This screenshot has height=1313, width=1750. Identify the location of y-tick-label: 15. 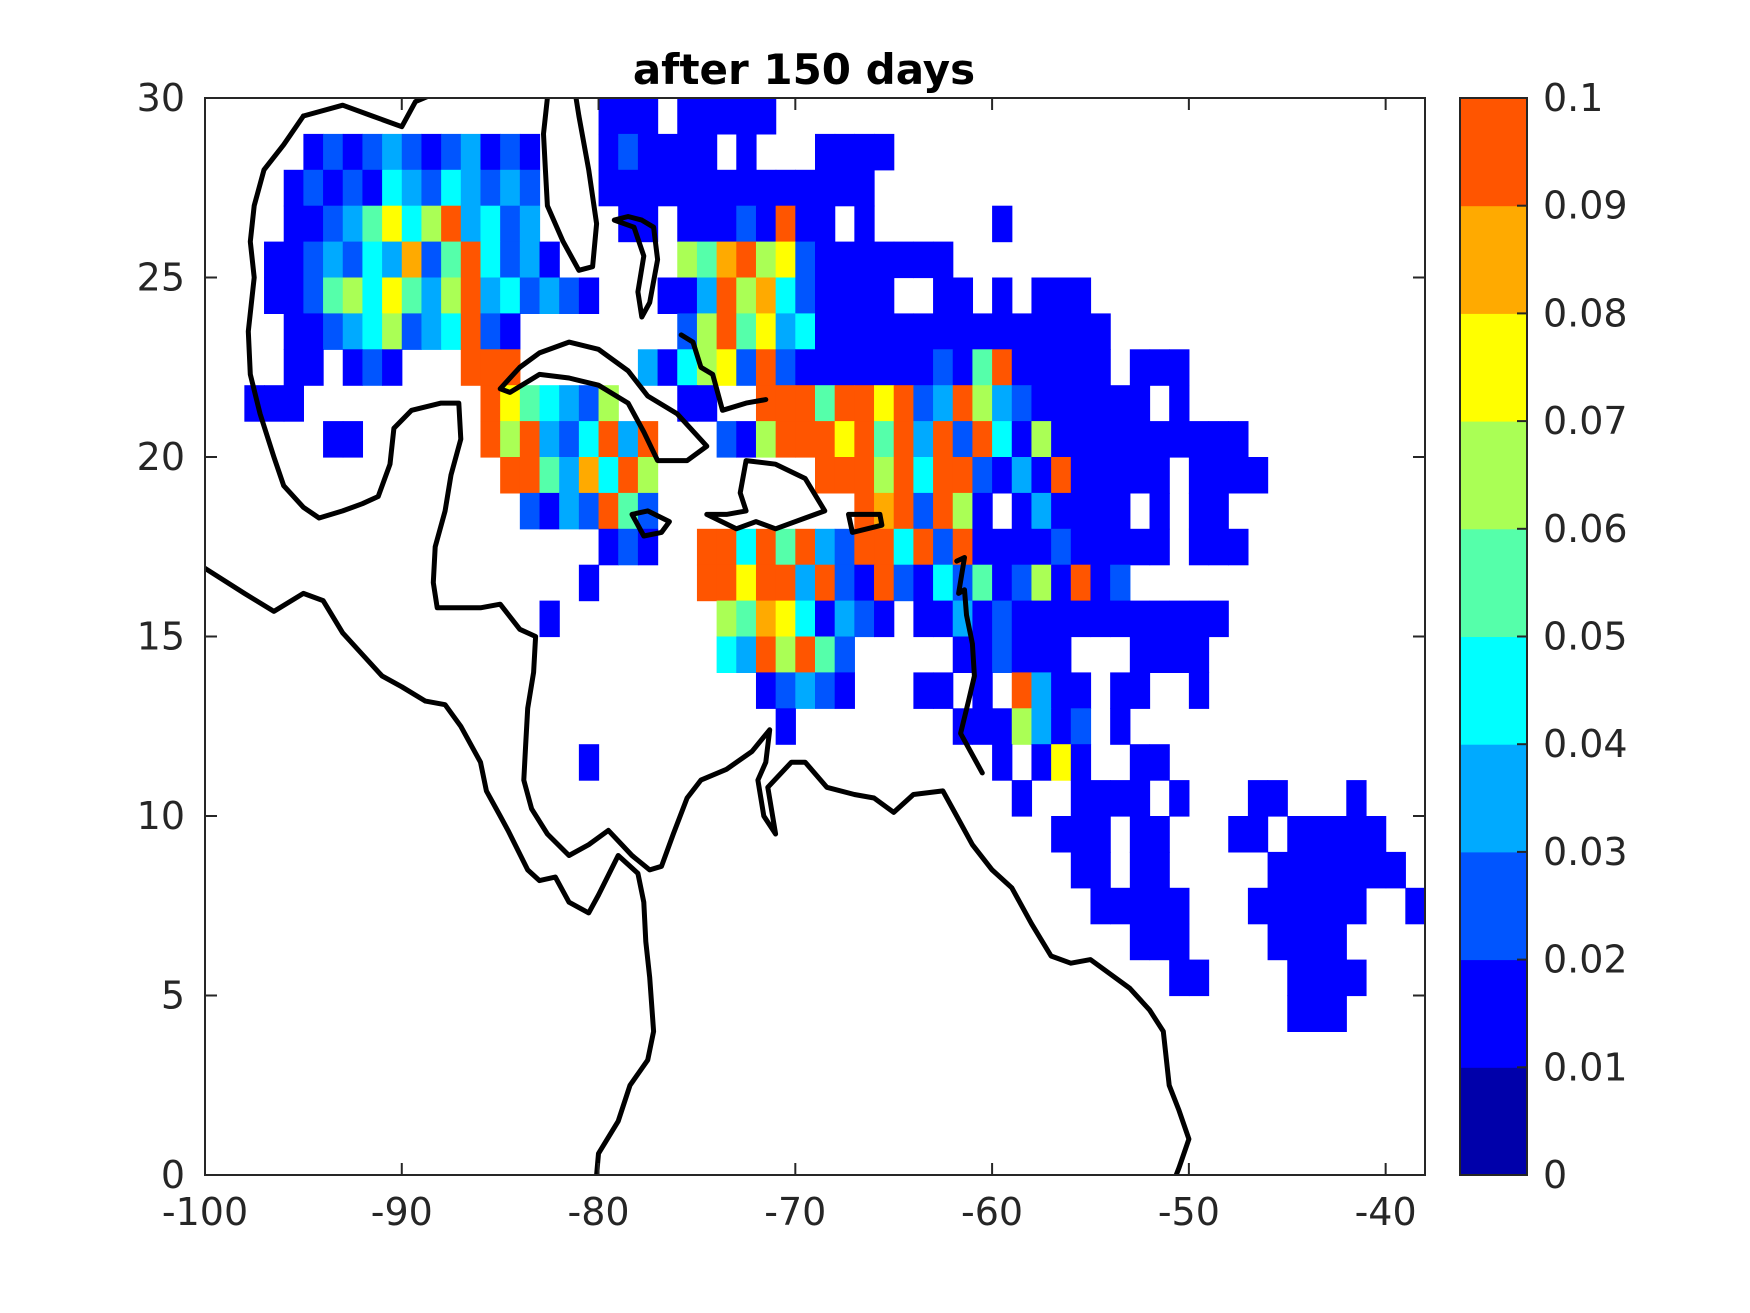
(161, 637).